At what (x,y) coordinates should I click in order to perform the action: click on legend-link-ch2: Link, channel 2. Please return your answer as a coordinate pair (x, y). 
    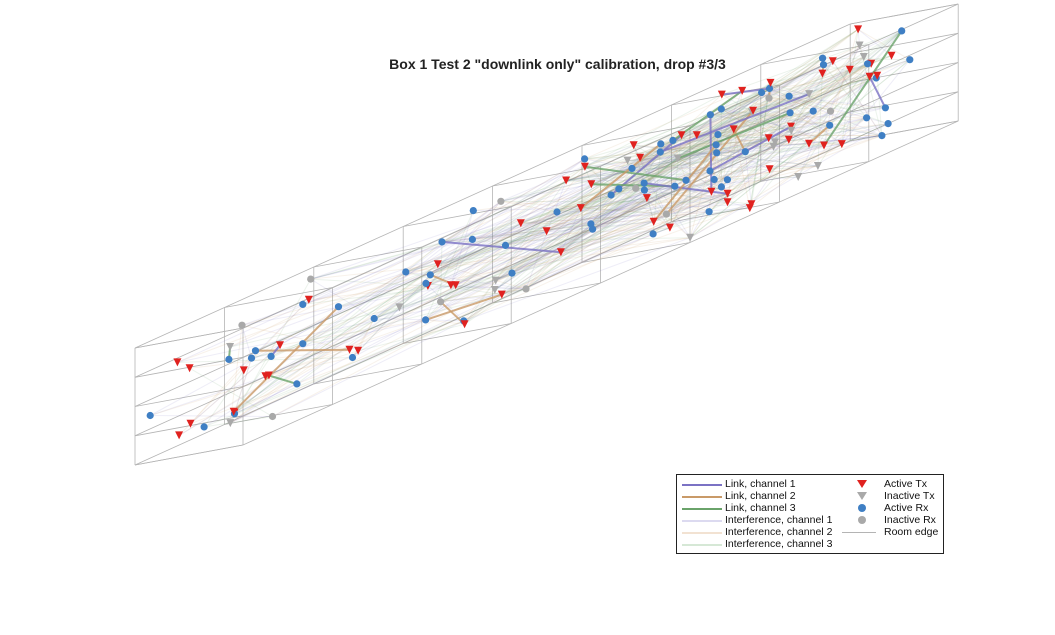
    Looking at the image, I should click on (757, 496).